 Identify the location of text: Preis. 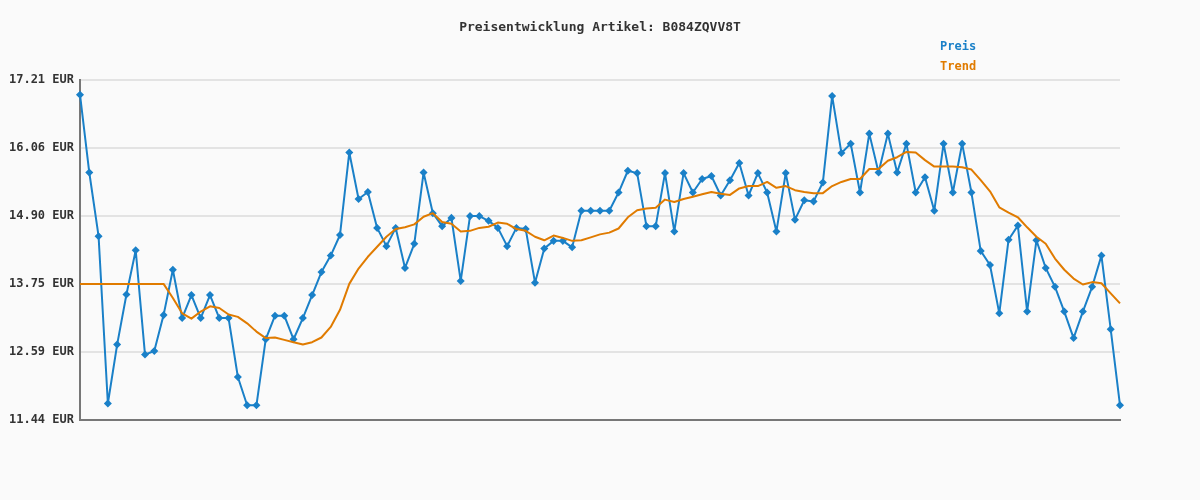
(958, 46).